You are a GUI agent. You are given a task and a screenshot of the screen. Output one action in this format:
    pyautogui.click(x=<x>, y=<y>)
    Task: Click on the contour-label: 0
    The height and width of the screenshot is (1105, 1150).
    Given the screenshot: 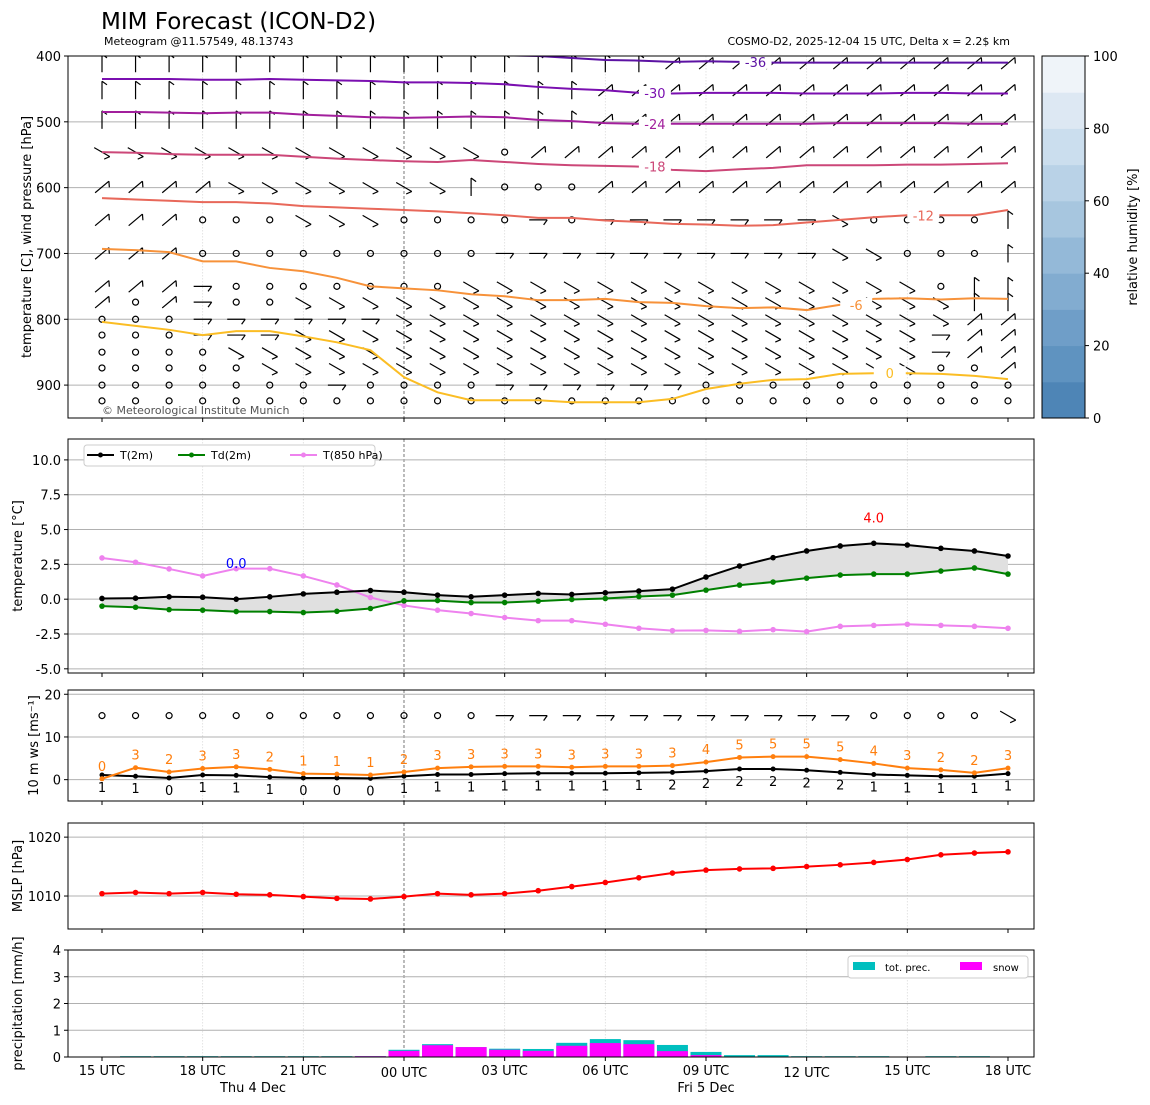 What is the action you would take?
    pyautogui.click(x=890, y=374)
    